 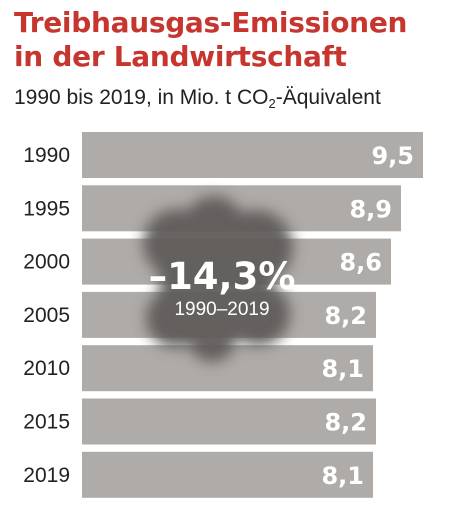 What do you see at coordinates (227, 474) in the screenshot?
I see `bar-2019` at bounding box center [227, 474].